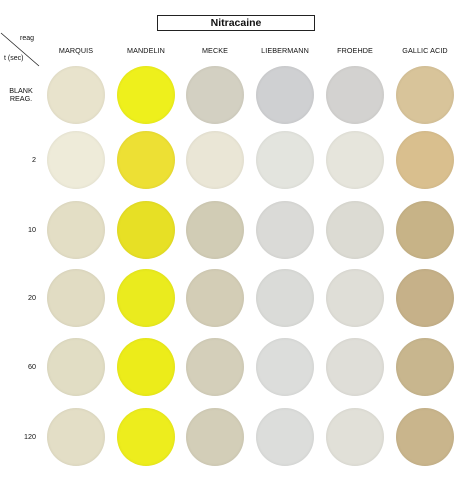  I want to click on row-label-time: 120, so click(20, 436).